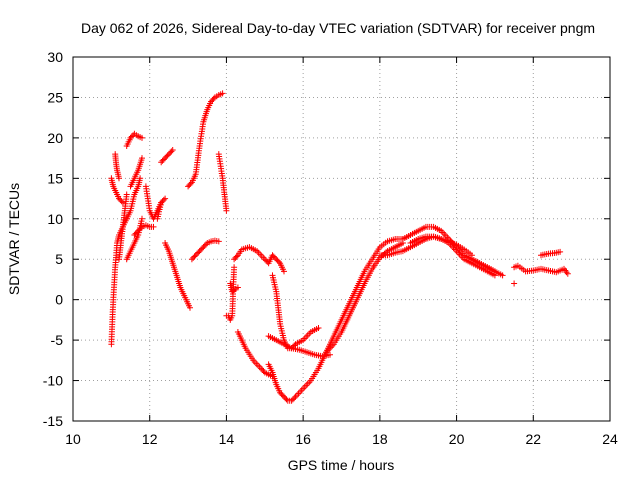 This screenshot has width=640, height=480. I want to click on y-tick-label: 0, so click(59, 300).